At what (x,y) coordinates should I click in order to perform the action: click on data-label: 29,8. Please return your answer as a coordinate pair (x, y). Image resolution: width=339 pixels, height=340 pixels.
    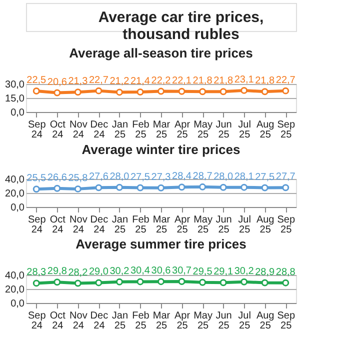
    Looking at the image, I should click on (57, 272).